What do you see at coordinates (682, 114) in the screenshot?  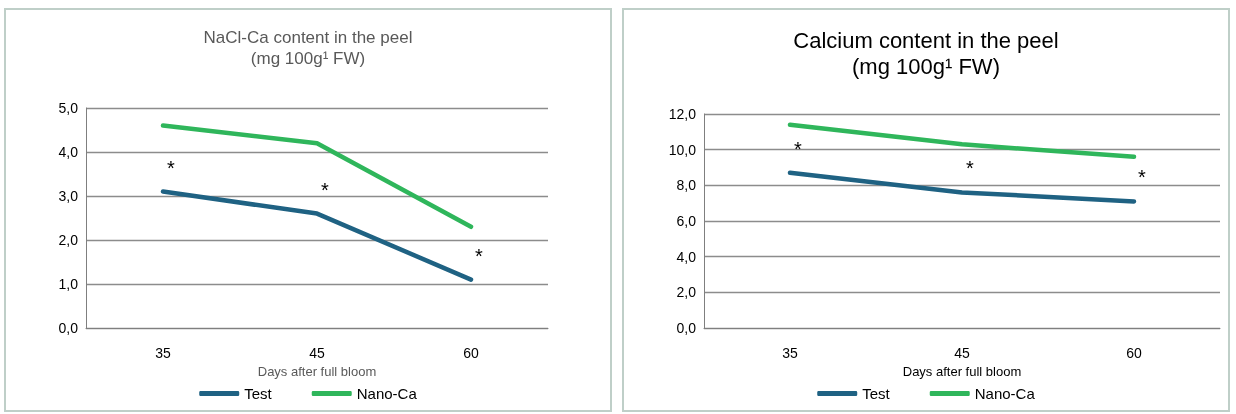 I see `y-tick-label: 12,0` at bounding box center [682, 114].